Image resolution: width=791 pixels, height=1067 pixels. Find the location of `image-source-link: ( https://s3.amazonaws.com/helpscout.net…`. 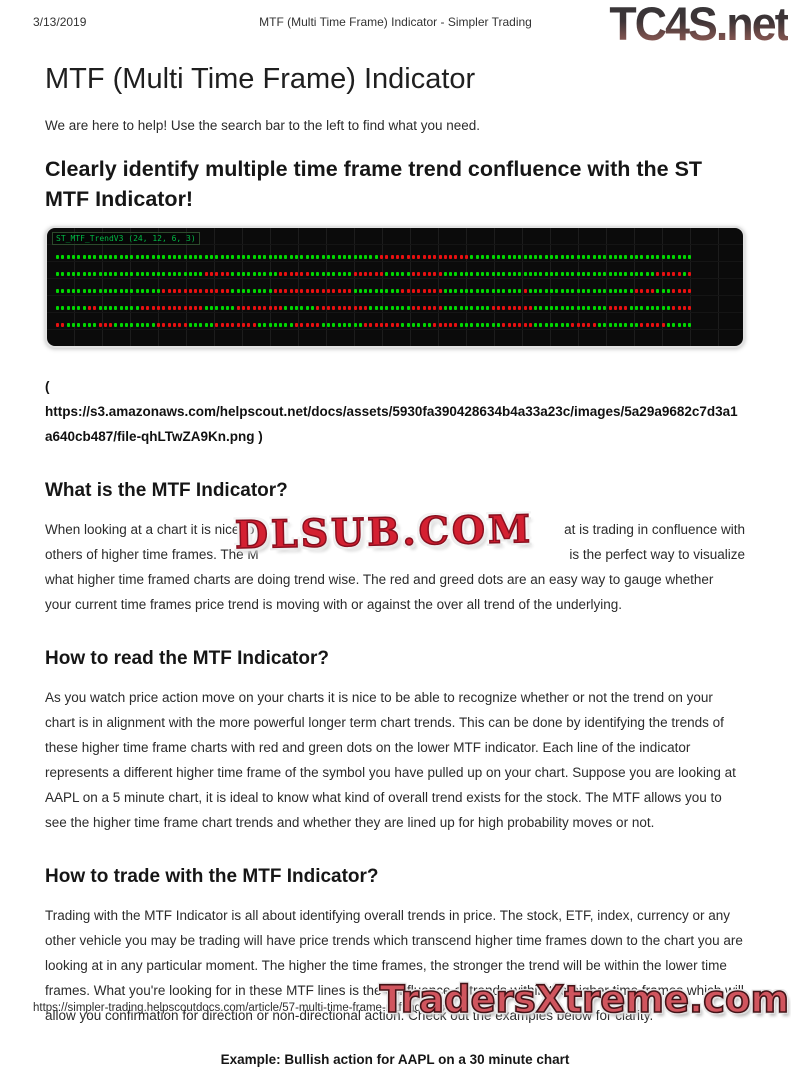

image-source-link: ( https://s3.amazonaws.com/helpscout.net… is located at coordinates (395, 411).